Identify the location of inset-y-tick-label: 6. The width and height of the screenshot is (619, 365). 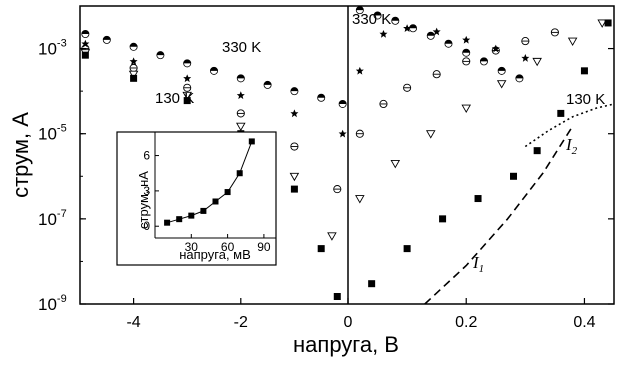
(146, 156).